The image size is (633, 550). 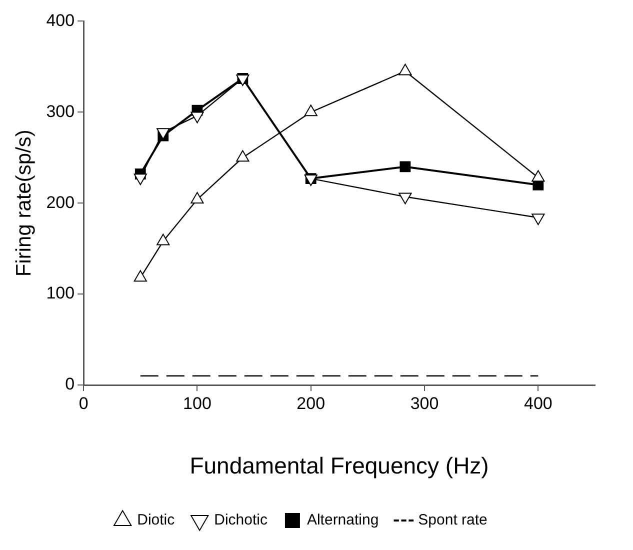 I want to click on y-tick-label: 400, so click(x=60, y=20).